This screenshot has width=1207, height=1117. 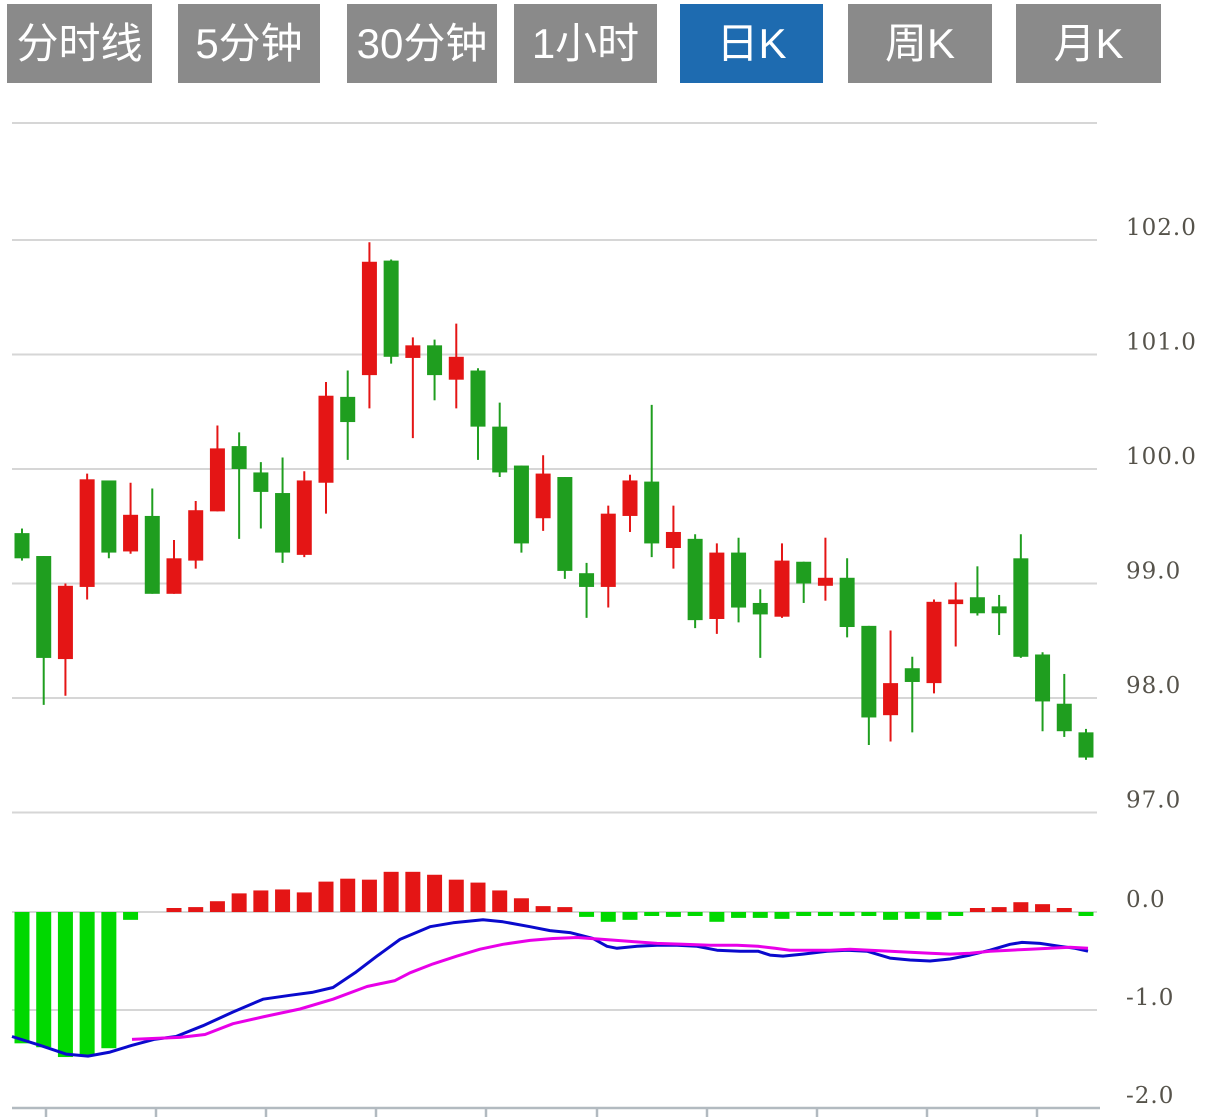 I want to click on interval-tab-bar: 分时线 5分钟 30分钟 1小时 日K 周K 月K, so click(x=603, y=47).